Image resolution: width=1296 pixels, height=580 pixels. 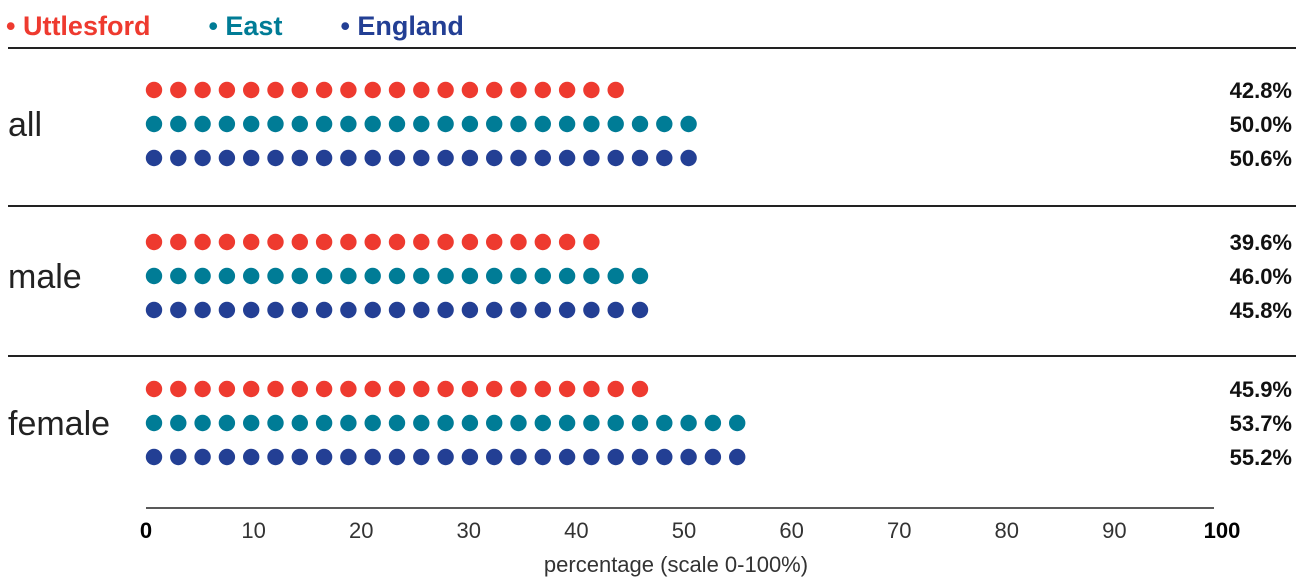 What do you see at coordinates (1261, 423) in the screenshot?
I see `value-label-female-east: 53.7%` at bounding box center [1261, 423].